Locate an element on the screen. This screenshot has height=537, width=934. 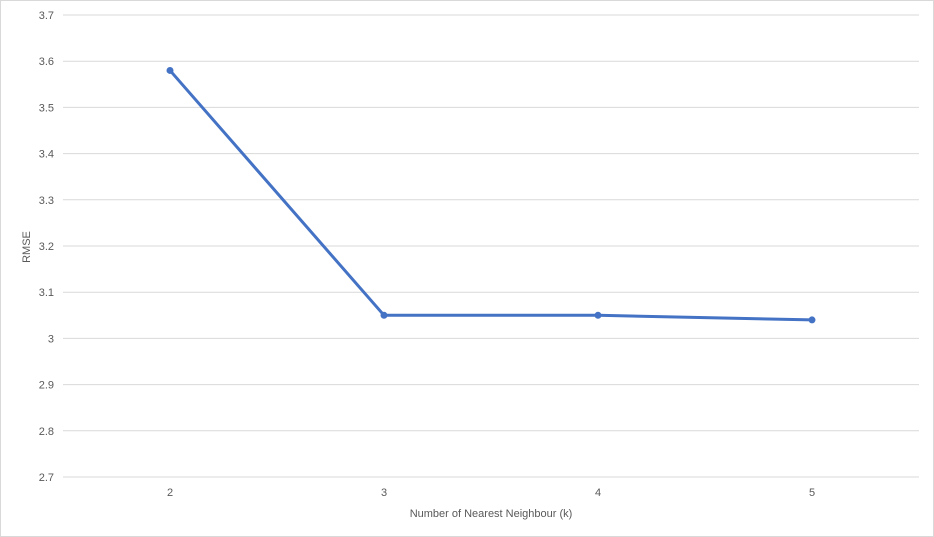
y-tick-label: 3.5 is located at coordinates (46, 108).